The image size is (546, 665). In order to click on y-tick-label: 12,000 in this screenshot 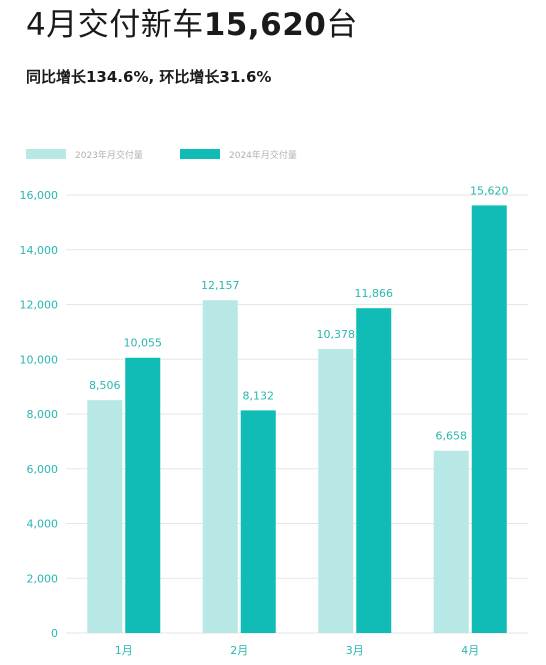, I will do `click(39, 305)`.